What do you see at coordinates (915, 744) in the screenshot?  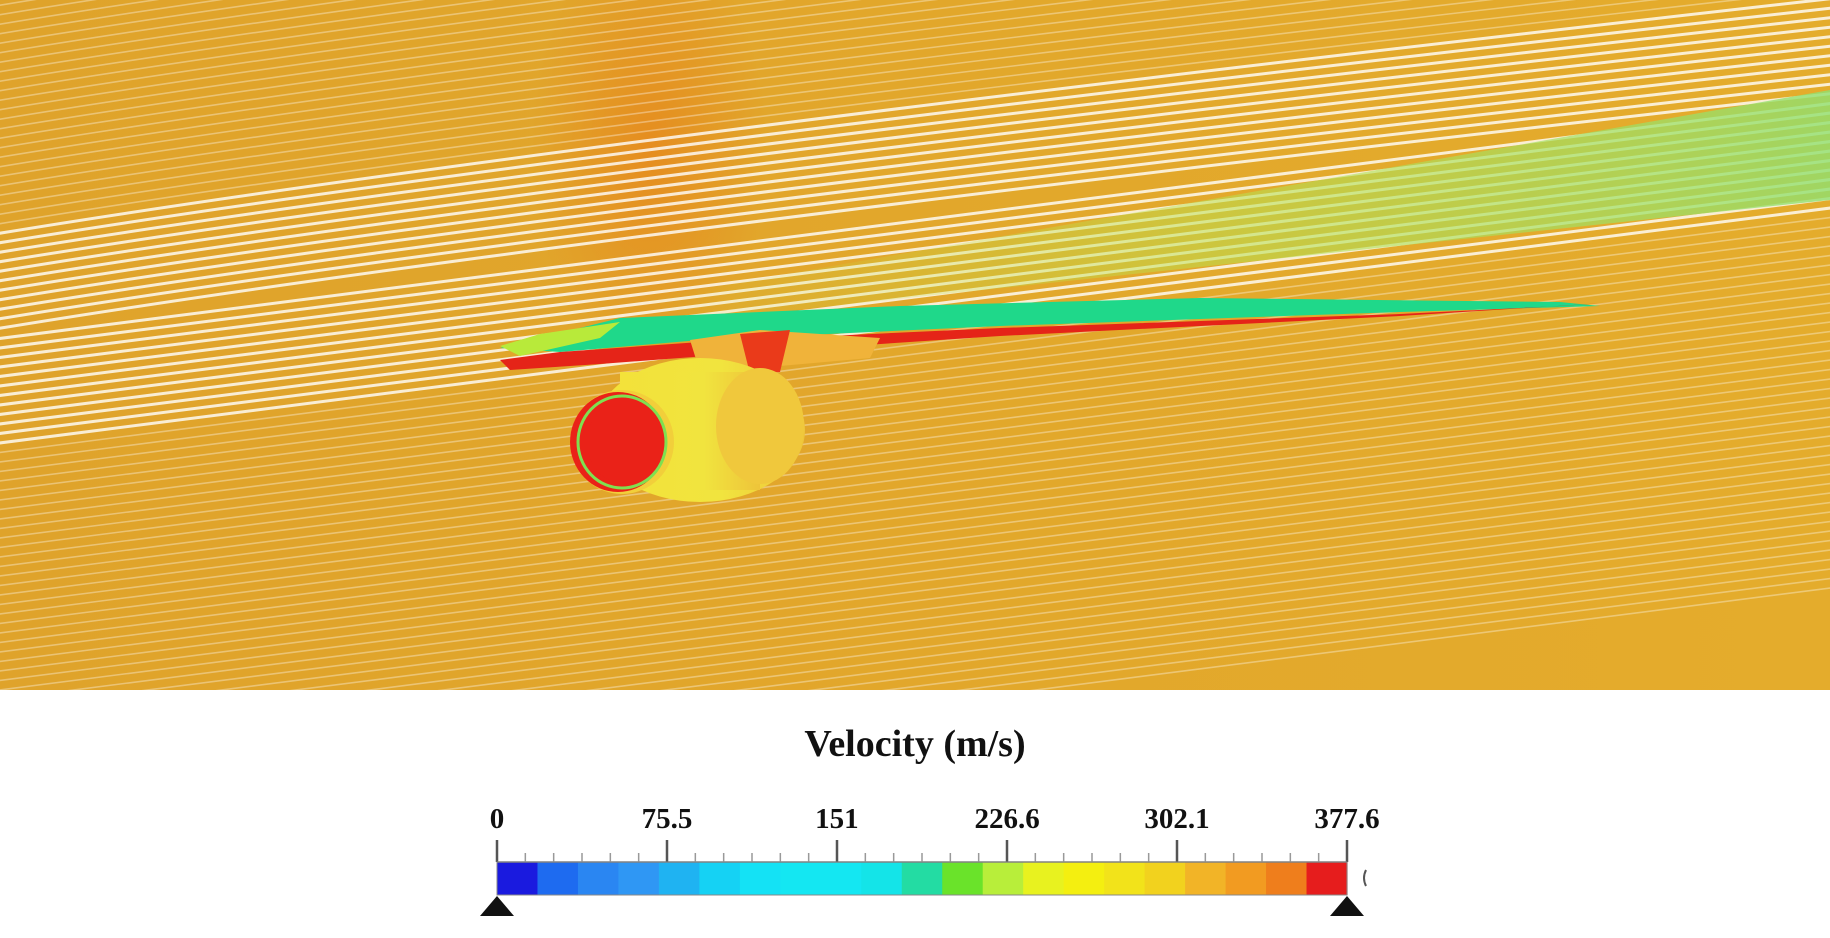 I see `legend-title: Velocity (m/s)` at bounding box center [915, 744].